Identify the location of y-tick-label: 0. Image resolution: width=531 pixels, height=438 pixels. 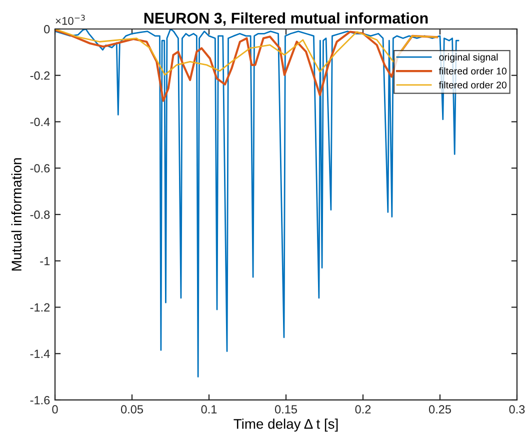
(47, 29).